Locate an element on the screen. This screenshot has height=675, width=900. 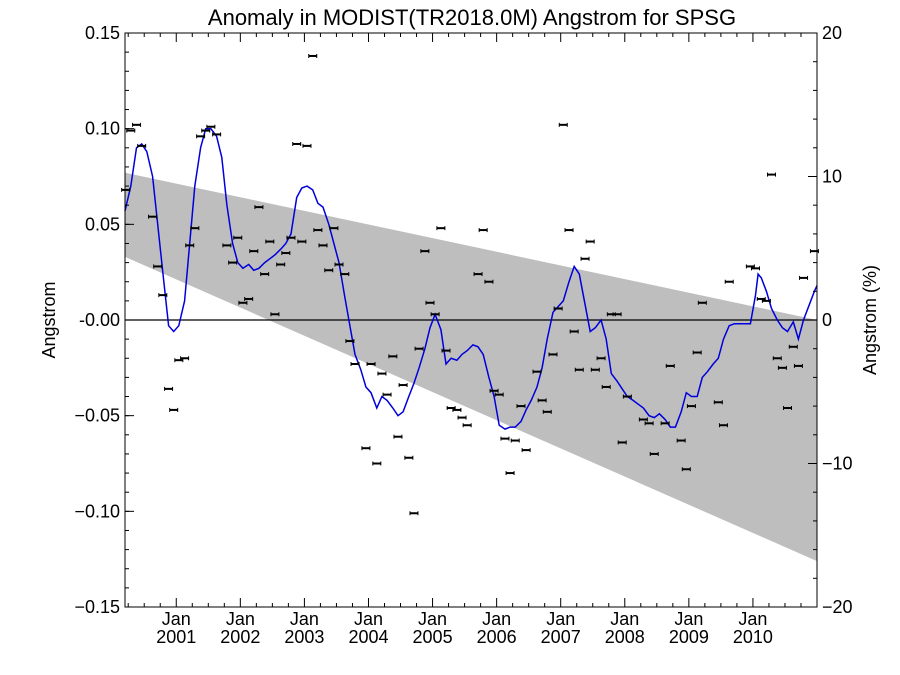
y-tick-label-left: 0.10 is located at coordinates (102, 129).